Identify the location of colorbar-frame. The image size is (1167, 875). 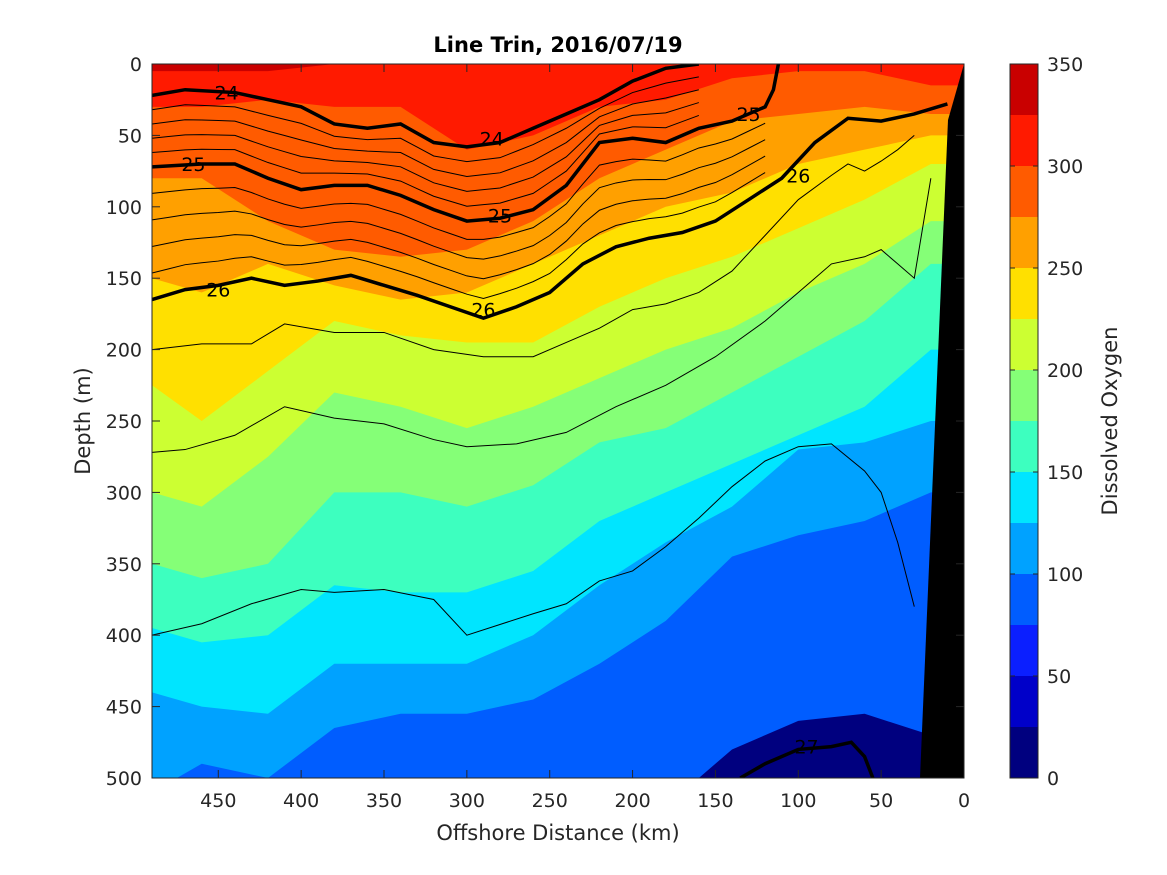
(1024, 421).